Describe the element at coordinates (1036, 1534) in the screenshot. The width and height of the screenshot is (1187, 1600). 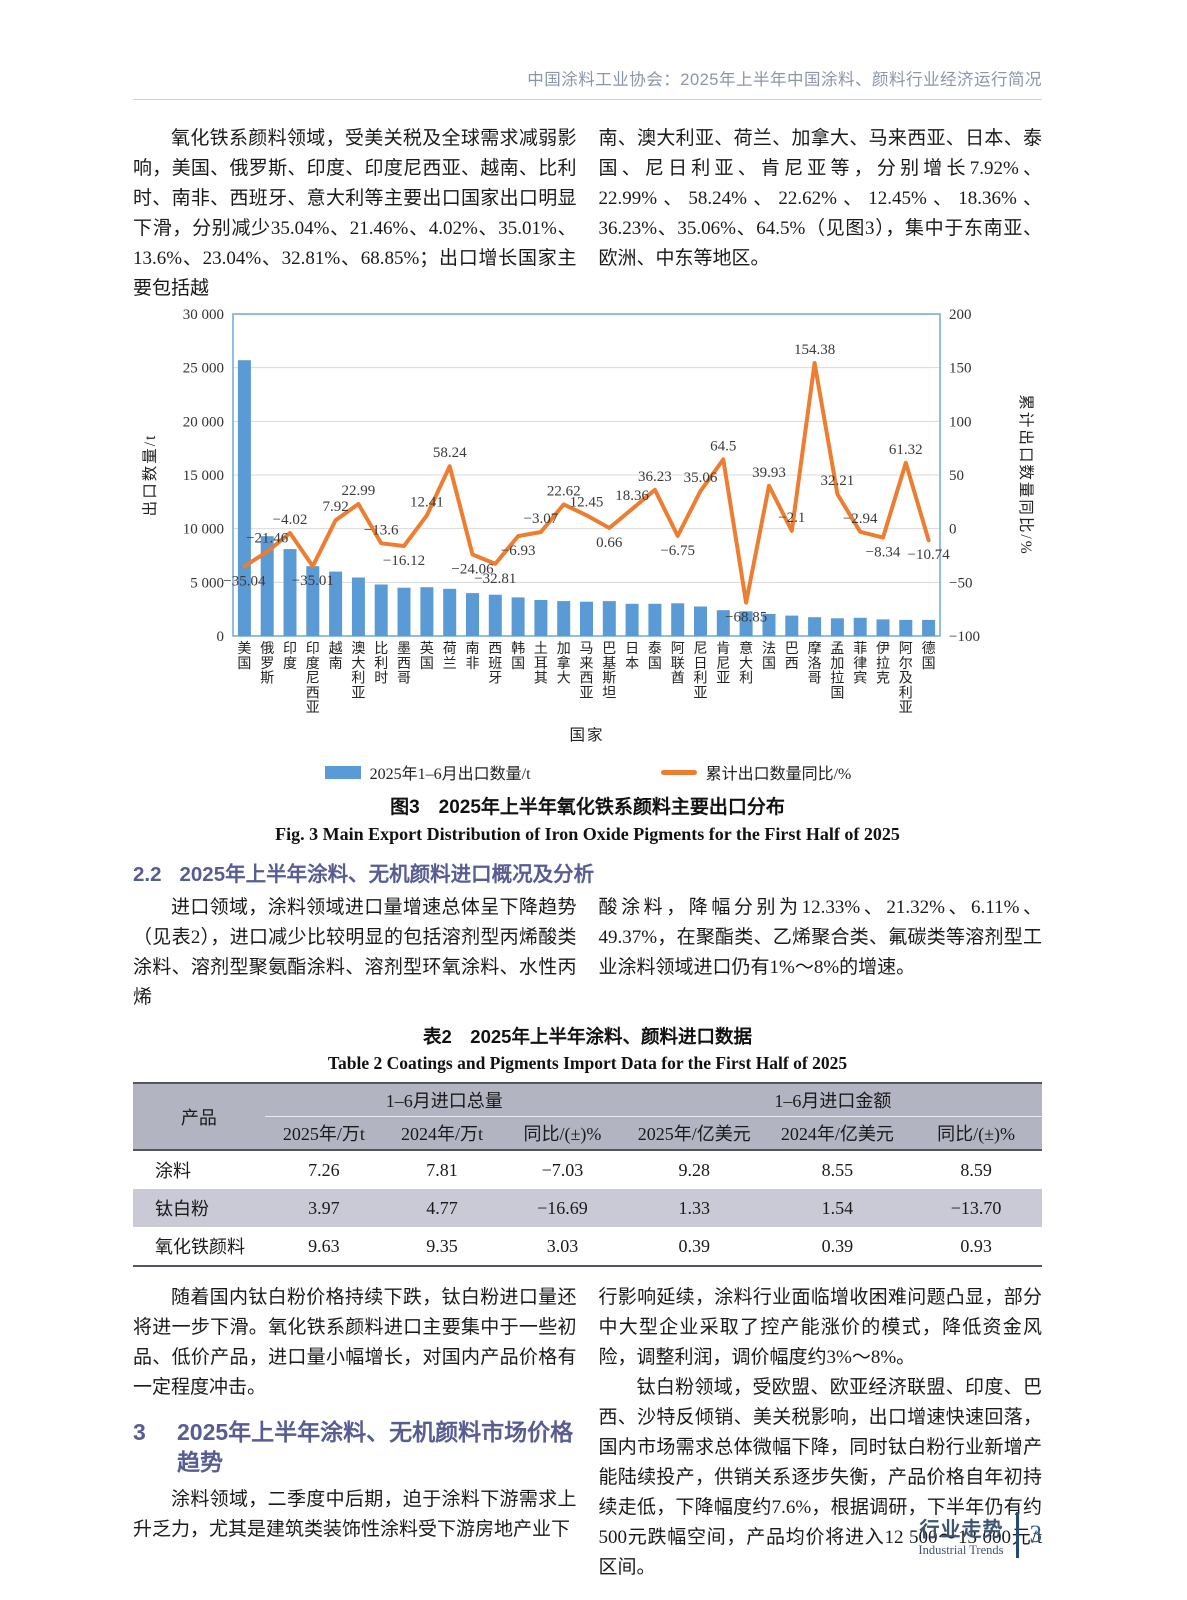
I see `footer-page-number: 3` at that location.